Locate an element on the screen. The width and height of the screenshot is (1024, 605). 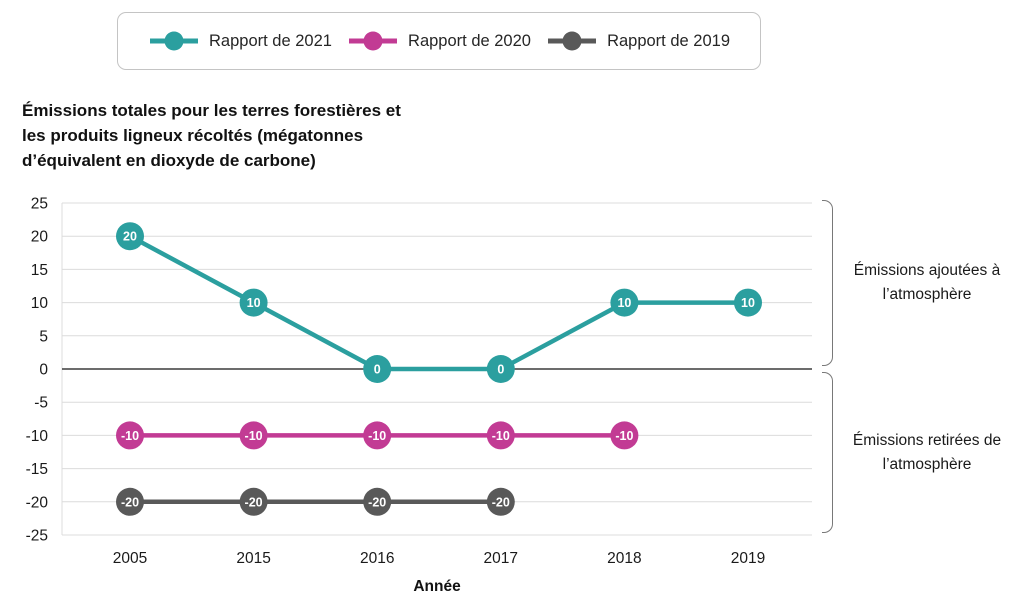
annotation-emissions-removed: Émissions retirées de l’atmosphère is located at coordinates (915, 452).